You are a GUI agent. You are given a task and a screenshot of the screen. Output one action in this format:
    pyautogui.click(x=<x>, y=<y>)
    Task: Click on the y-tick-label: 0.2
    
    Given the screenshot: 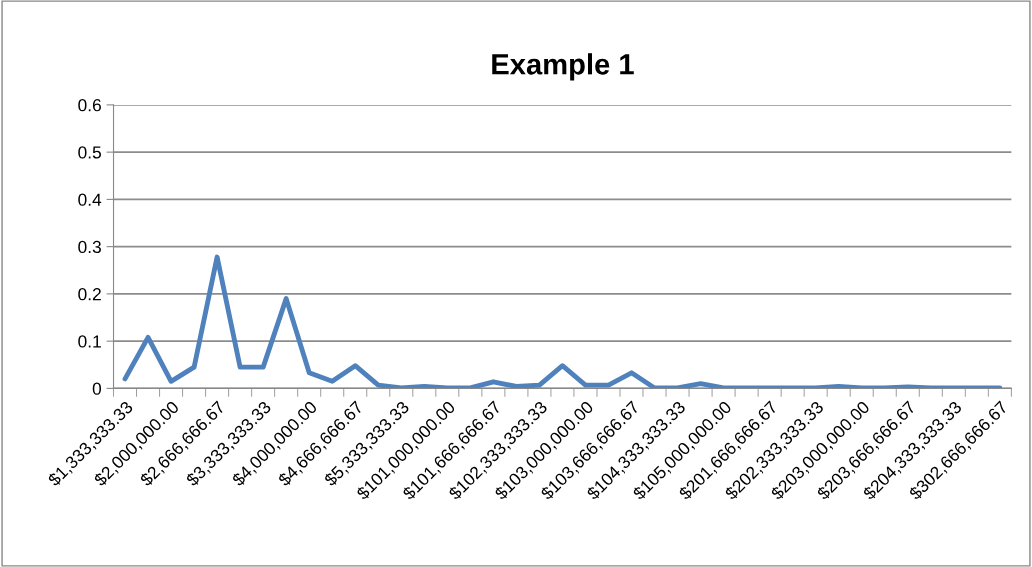 What is the action you would take?
    pyautogui.click(x=89, y=294)
    